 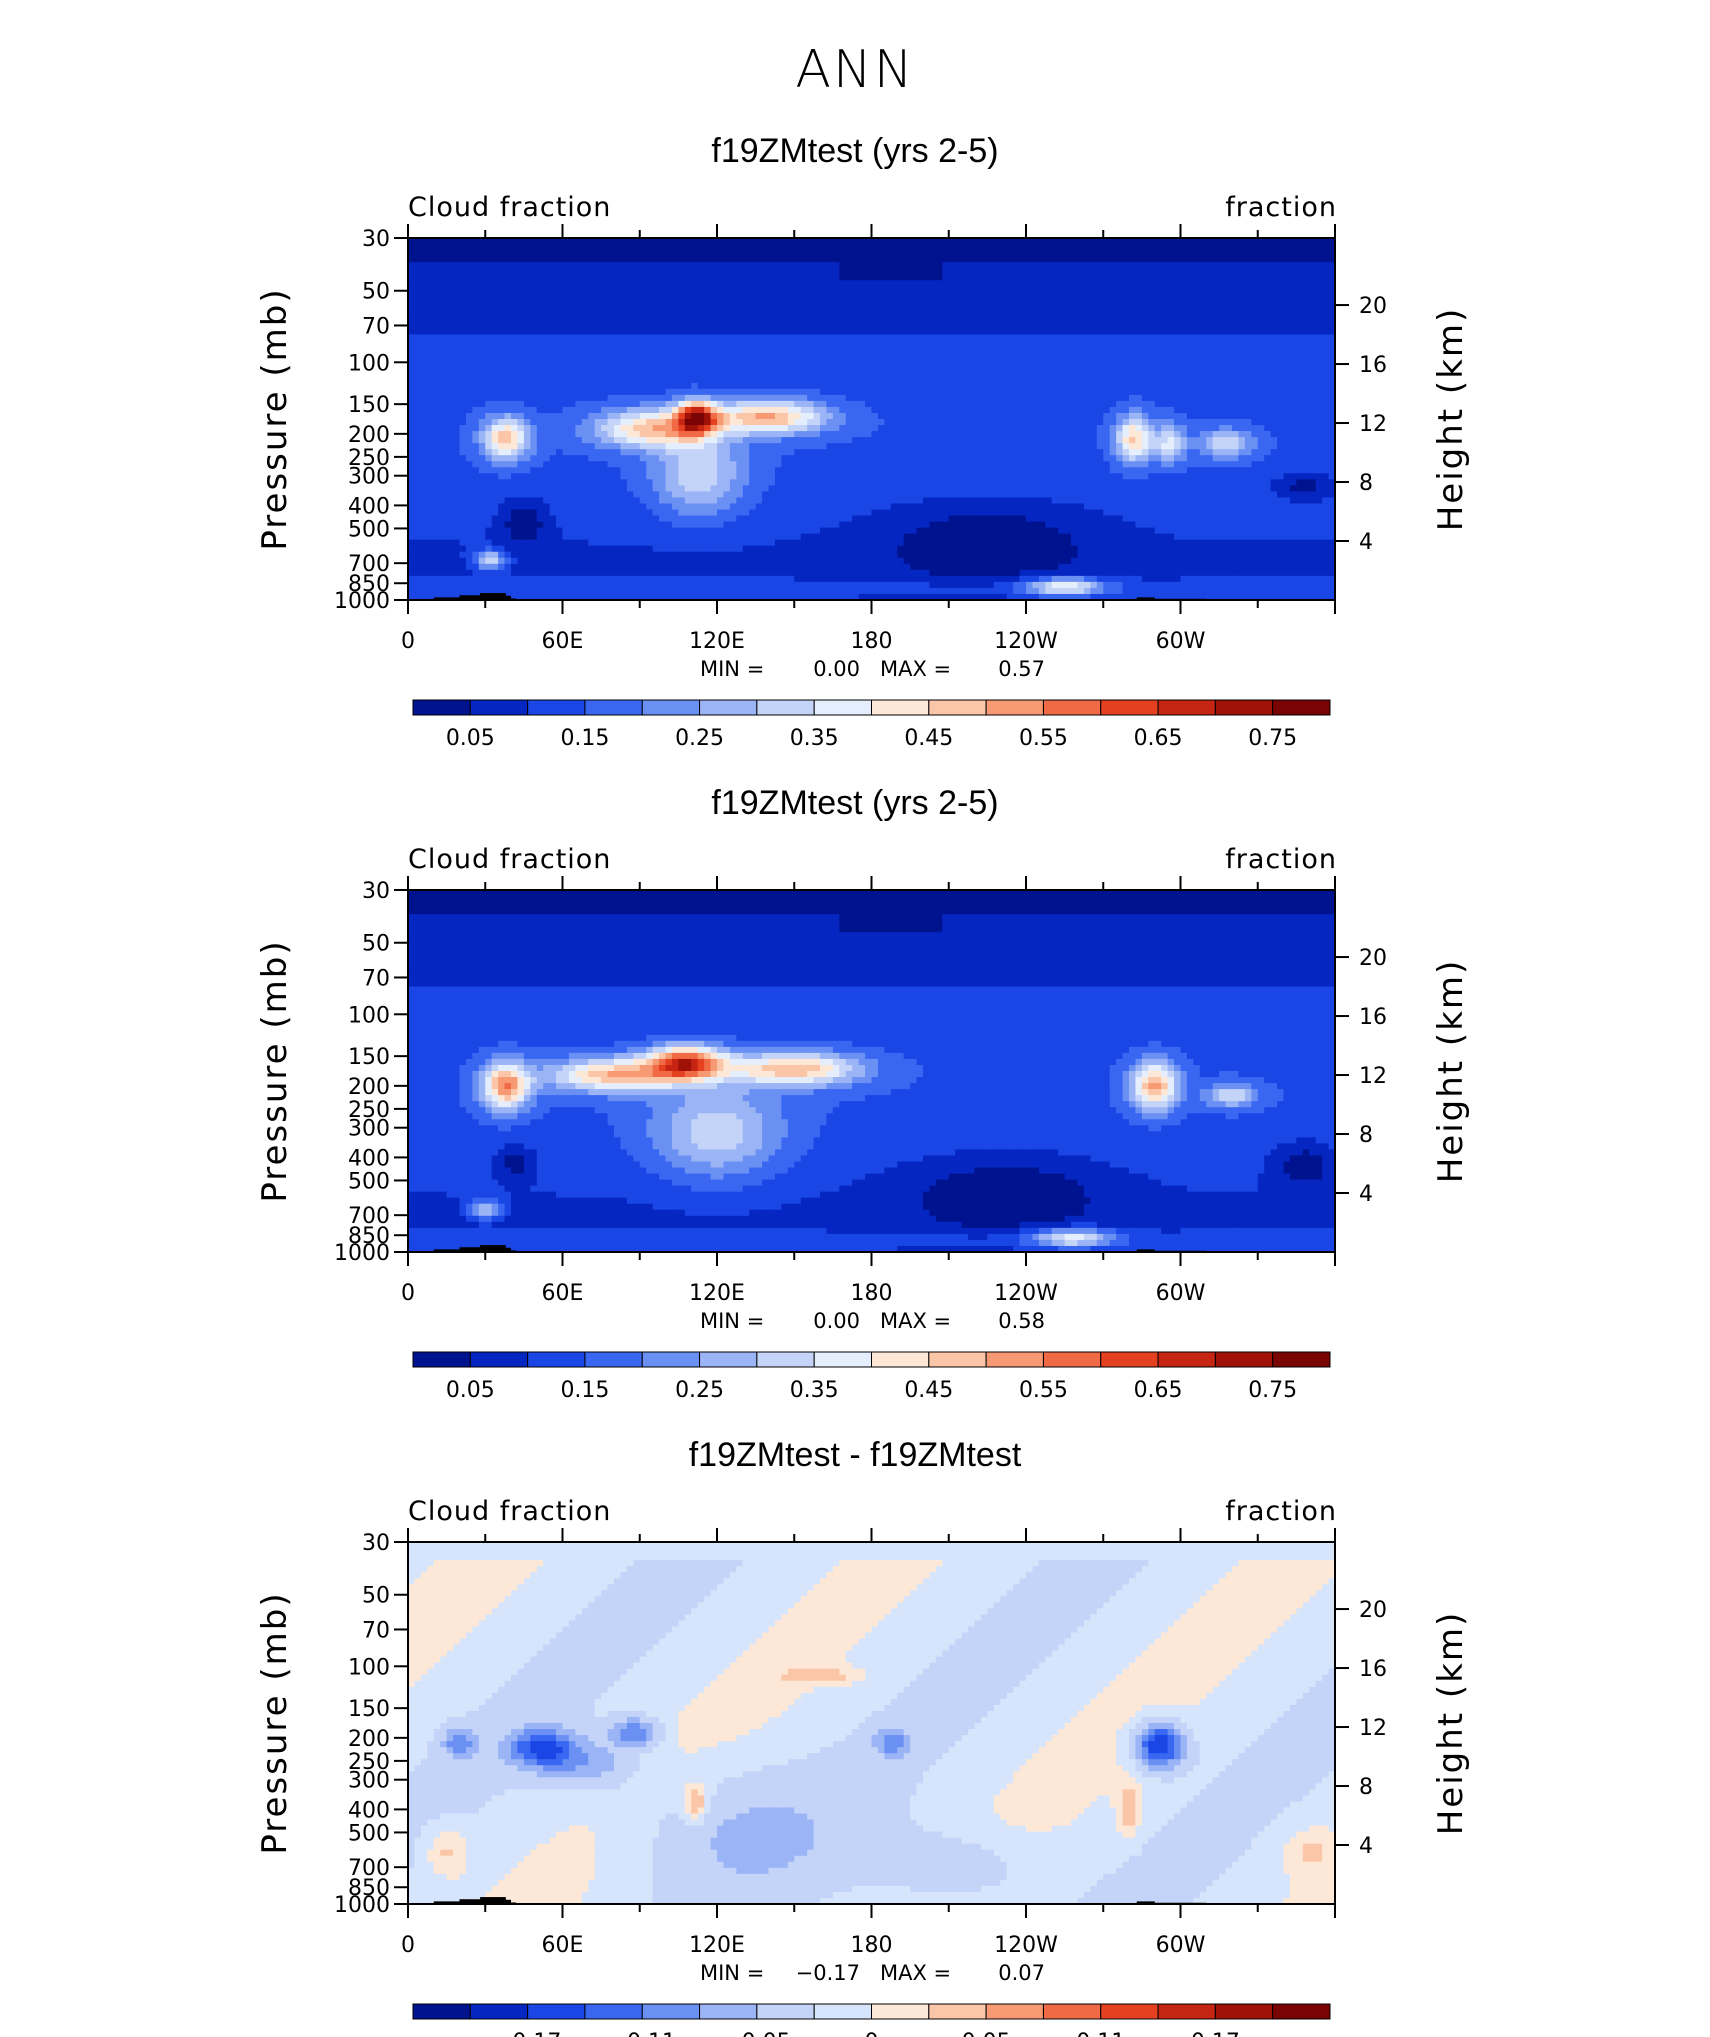 I want to click on variable-label: Cloud fraction, so click(x=509, y=1511).